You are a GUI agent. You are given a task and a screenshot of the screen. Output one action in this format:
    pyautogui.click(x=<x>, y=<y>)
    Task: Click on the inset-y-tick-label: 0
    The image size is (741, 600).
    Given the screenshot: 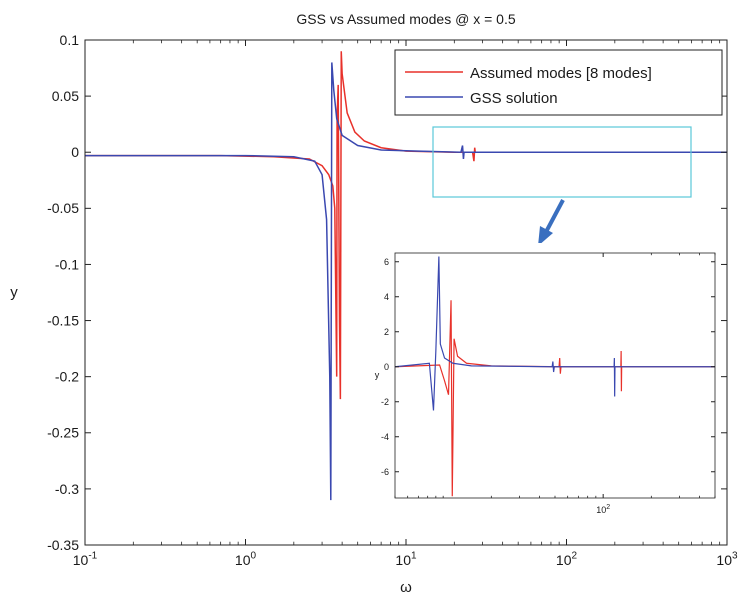 What is the action you would take?
    pyautogui.click(x=386, y=367)
    